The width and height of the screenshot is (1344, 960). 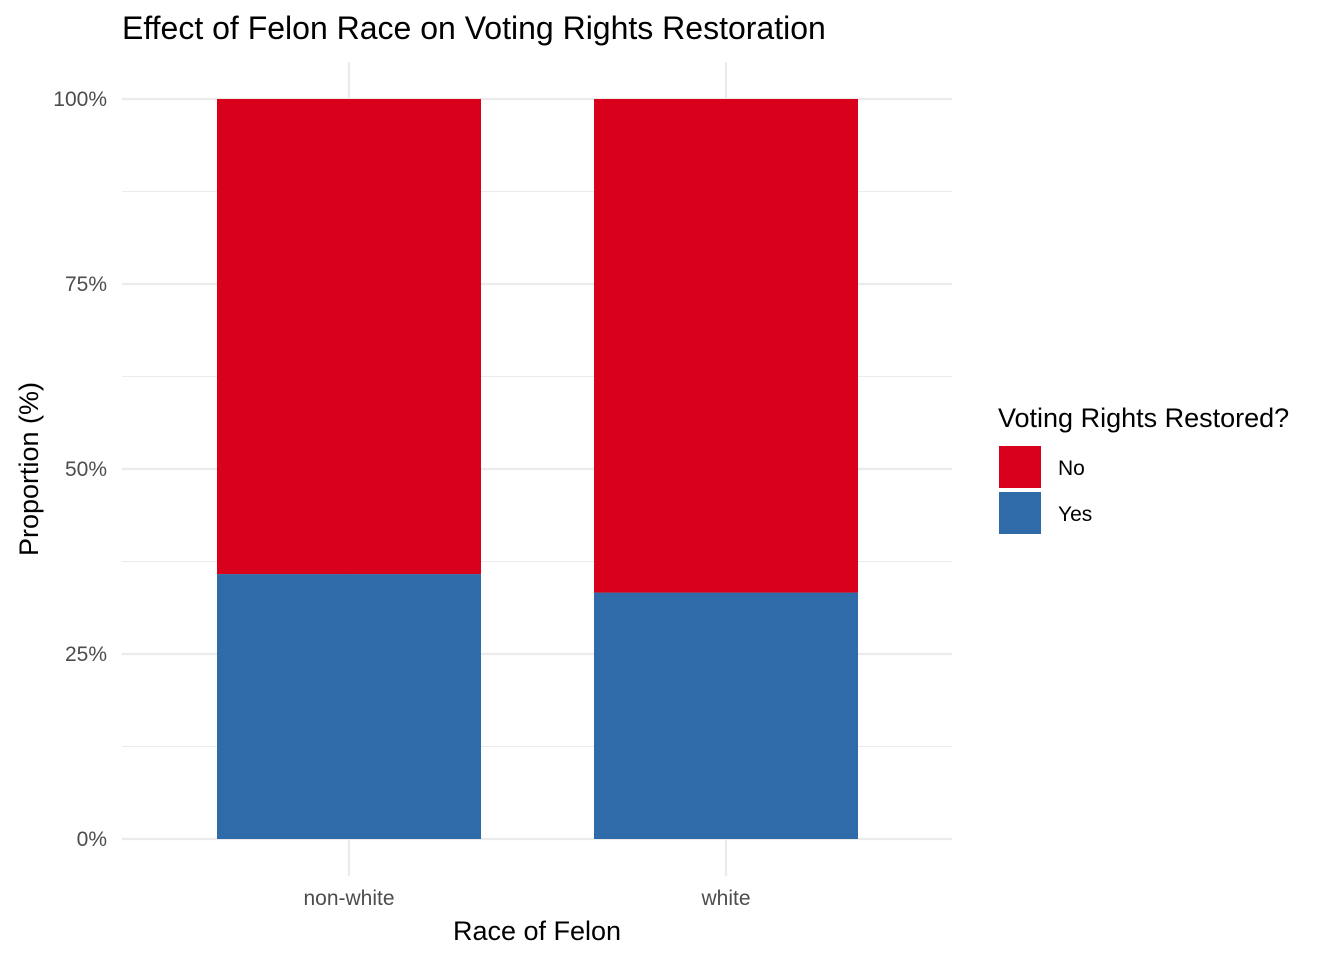 I want to click on y-tick-label: 25%, so click(x=86, y=654).